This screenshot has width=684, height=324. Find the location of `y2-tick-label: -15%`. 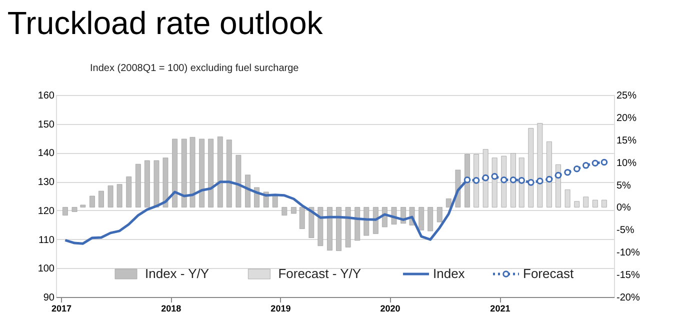

y2-tick-label: -15% is located at coordinates (628, 276).